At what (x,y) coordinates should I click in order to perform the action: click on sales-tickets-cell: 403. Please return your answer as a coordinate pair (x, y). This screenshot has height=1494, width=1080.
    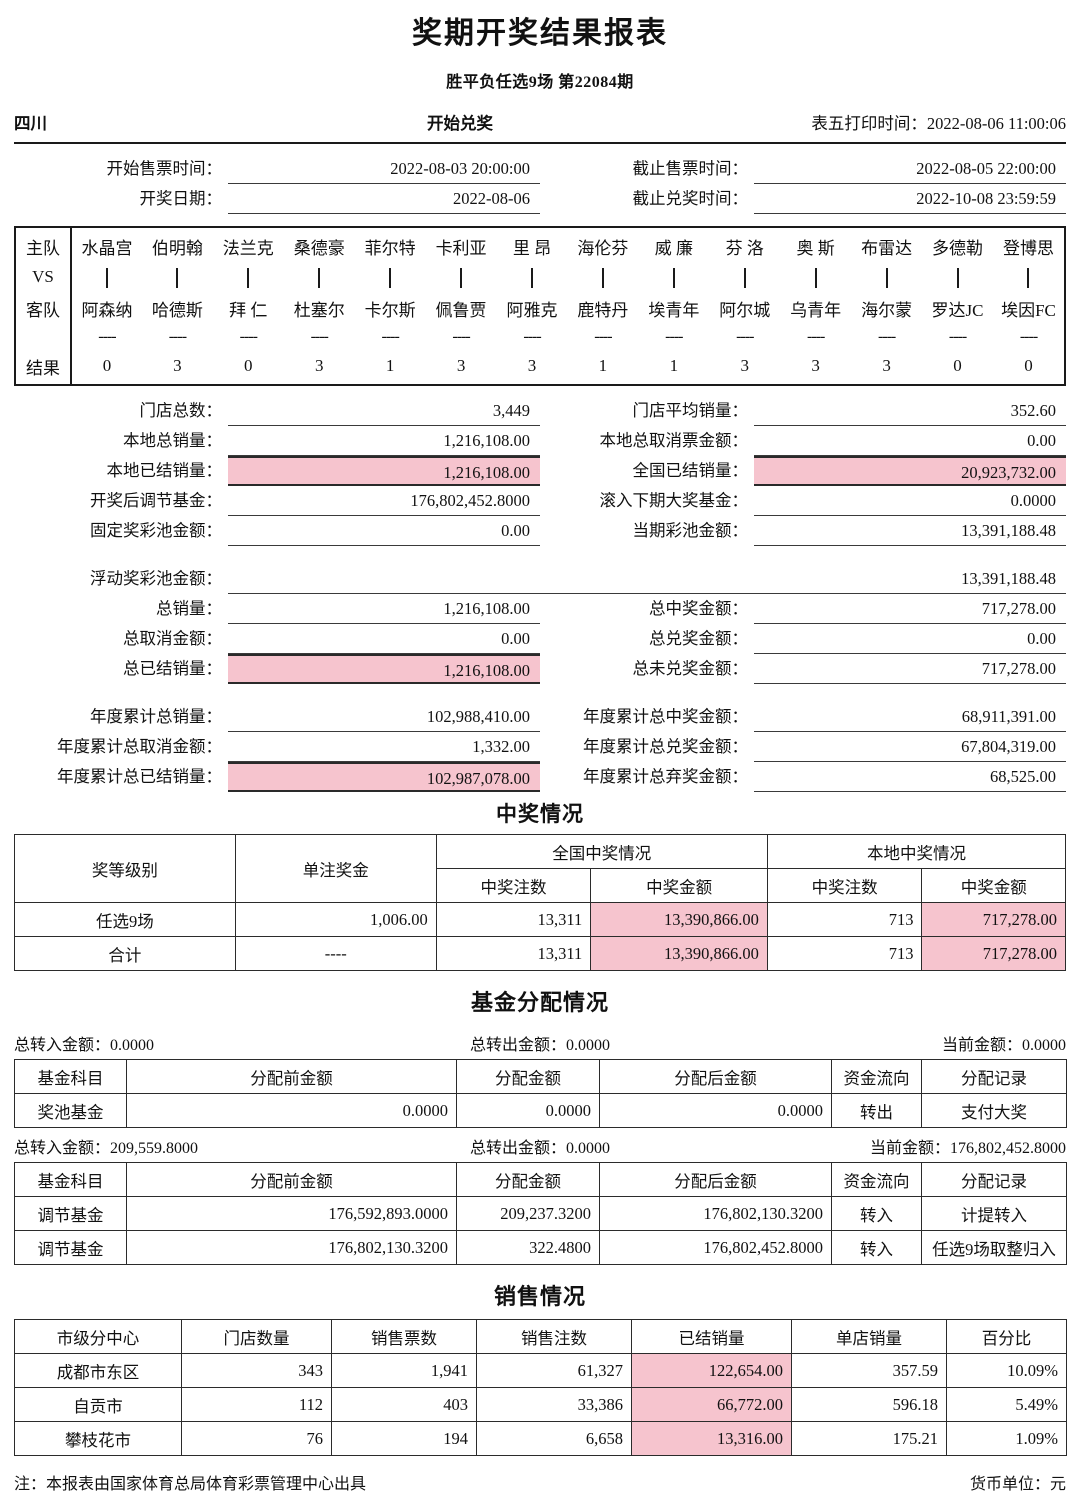
    Looking at the image, I should click on (404, 1404).